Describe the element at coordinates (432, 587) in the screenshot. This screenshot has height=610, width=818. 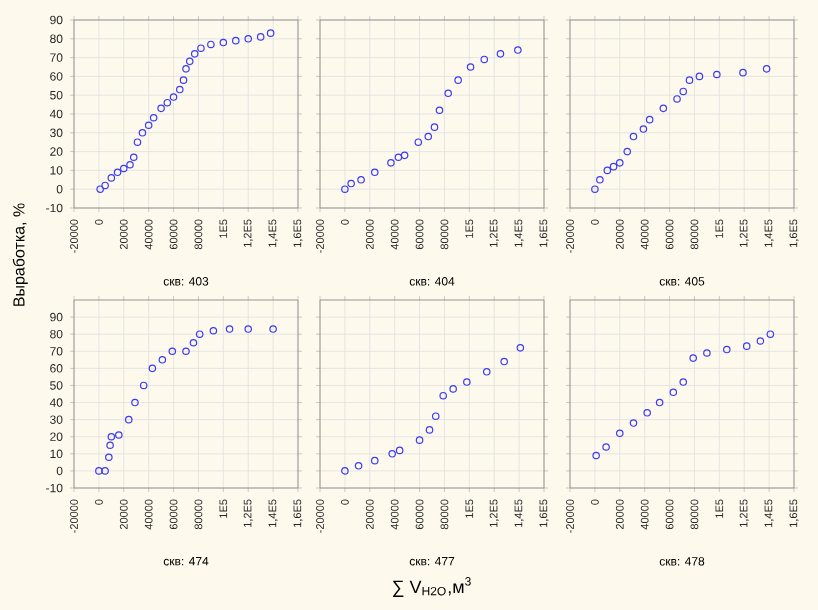
I see `text: ∑ V$_{H2O}$,м$^{3}$` at that location.